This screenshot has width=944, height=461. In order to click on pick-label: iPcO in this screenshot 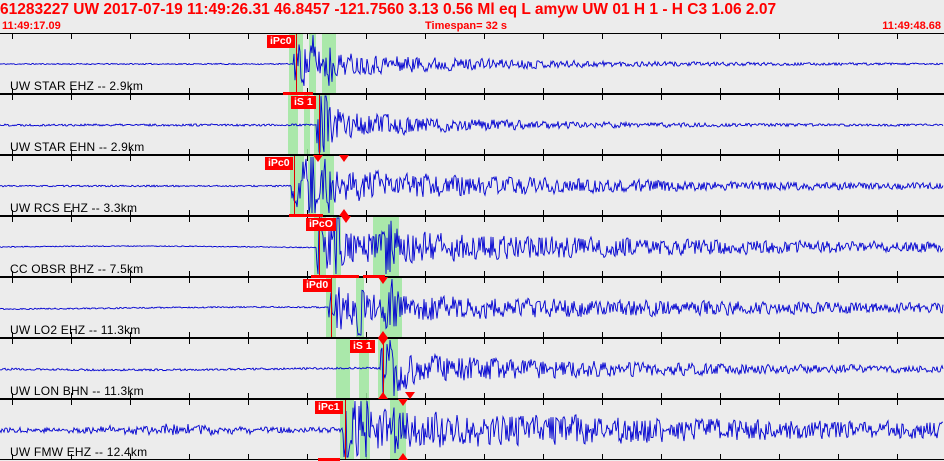, I will do `click(321, 224)`.